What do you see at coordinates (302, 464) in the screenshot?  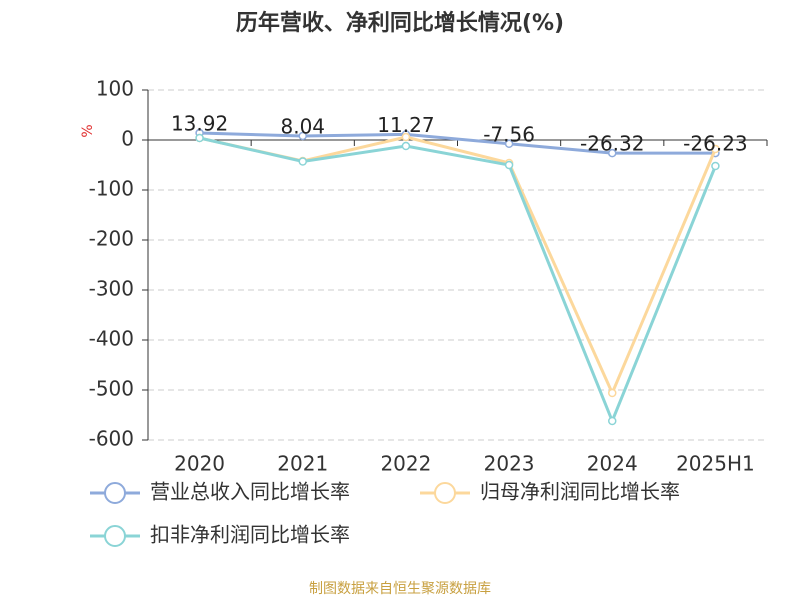 I see `x-tick-label: 2021` at bounding box center [302, 464].